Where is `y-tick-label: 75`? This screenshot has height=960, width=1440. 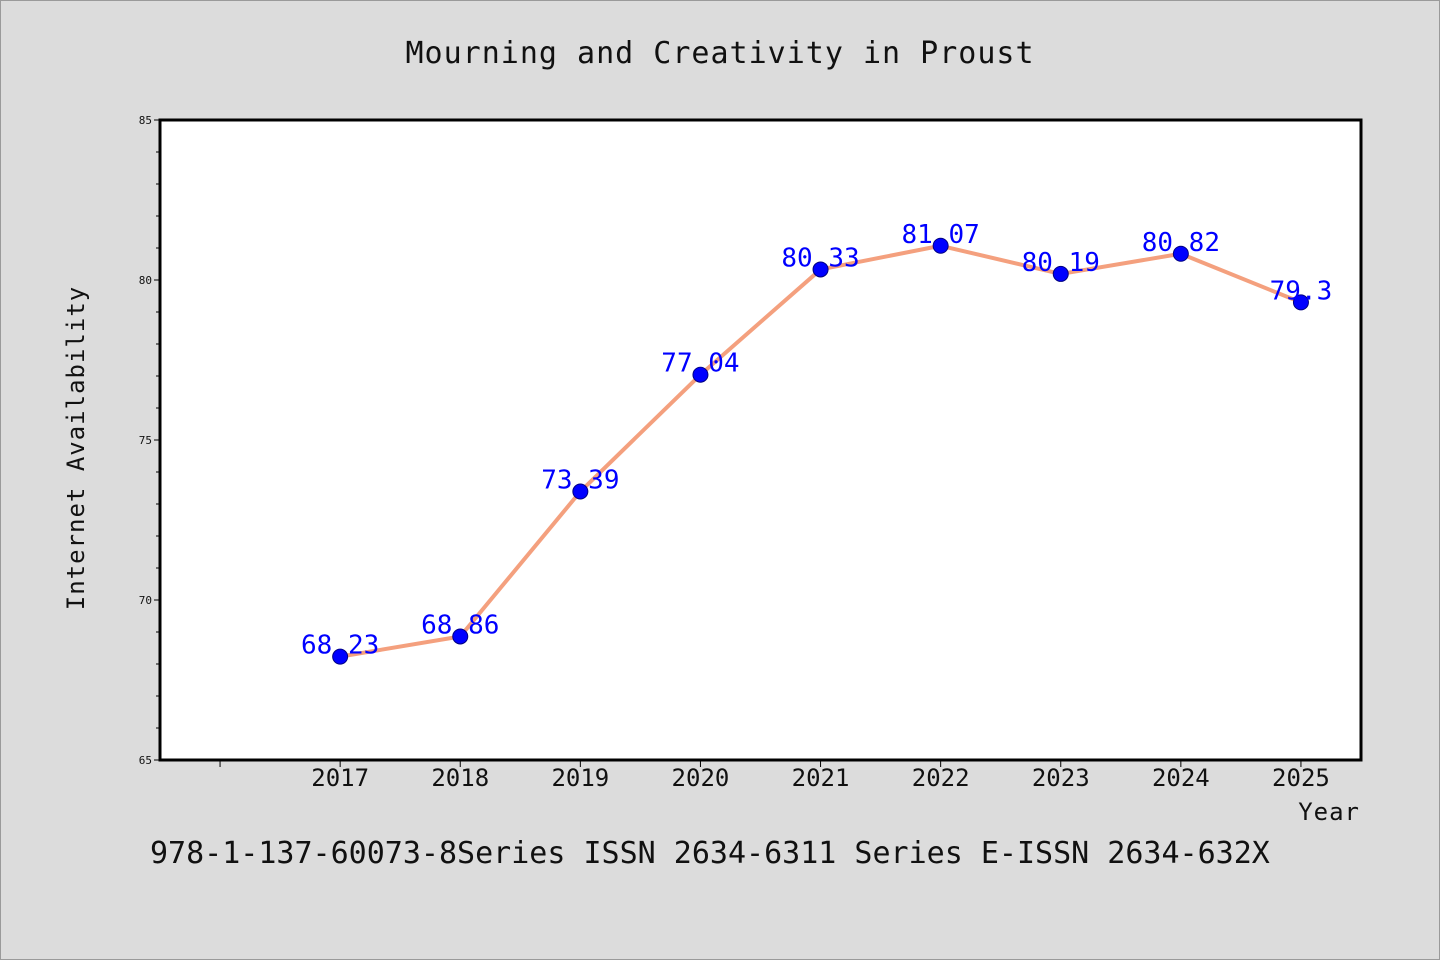 y-tick-label: 75 is located at coordinates (145, 440).